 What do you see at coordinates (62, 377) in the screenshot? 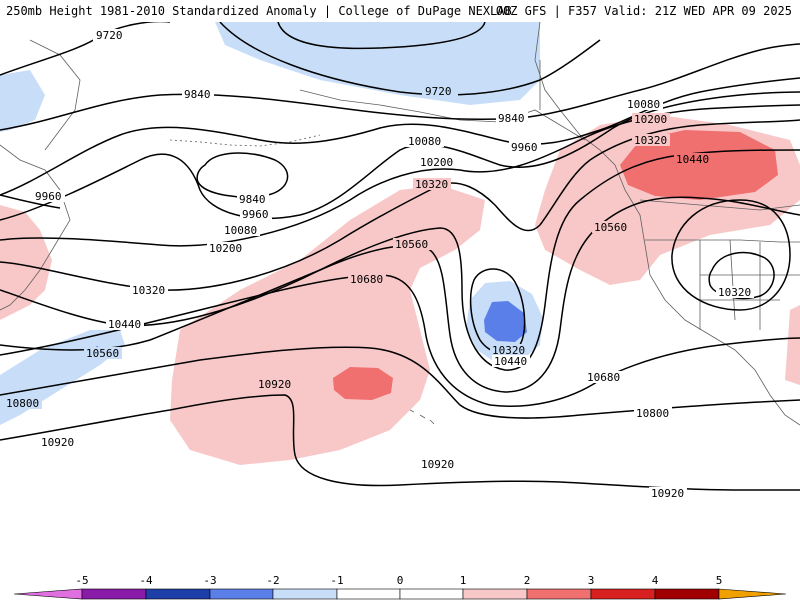
I see `negative-anomaly-west-pacific` at bounding box center [62, 377].